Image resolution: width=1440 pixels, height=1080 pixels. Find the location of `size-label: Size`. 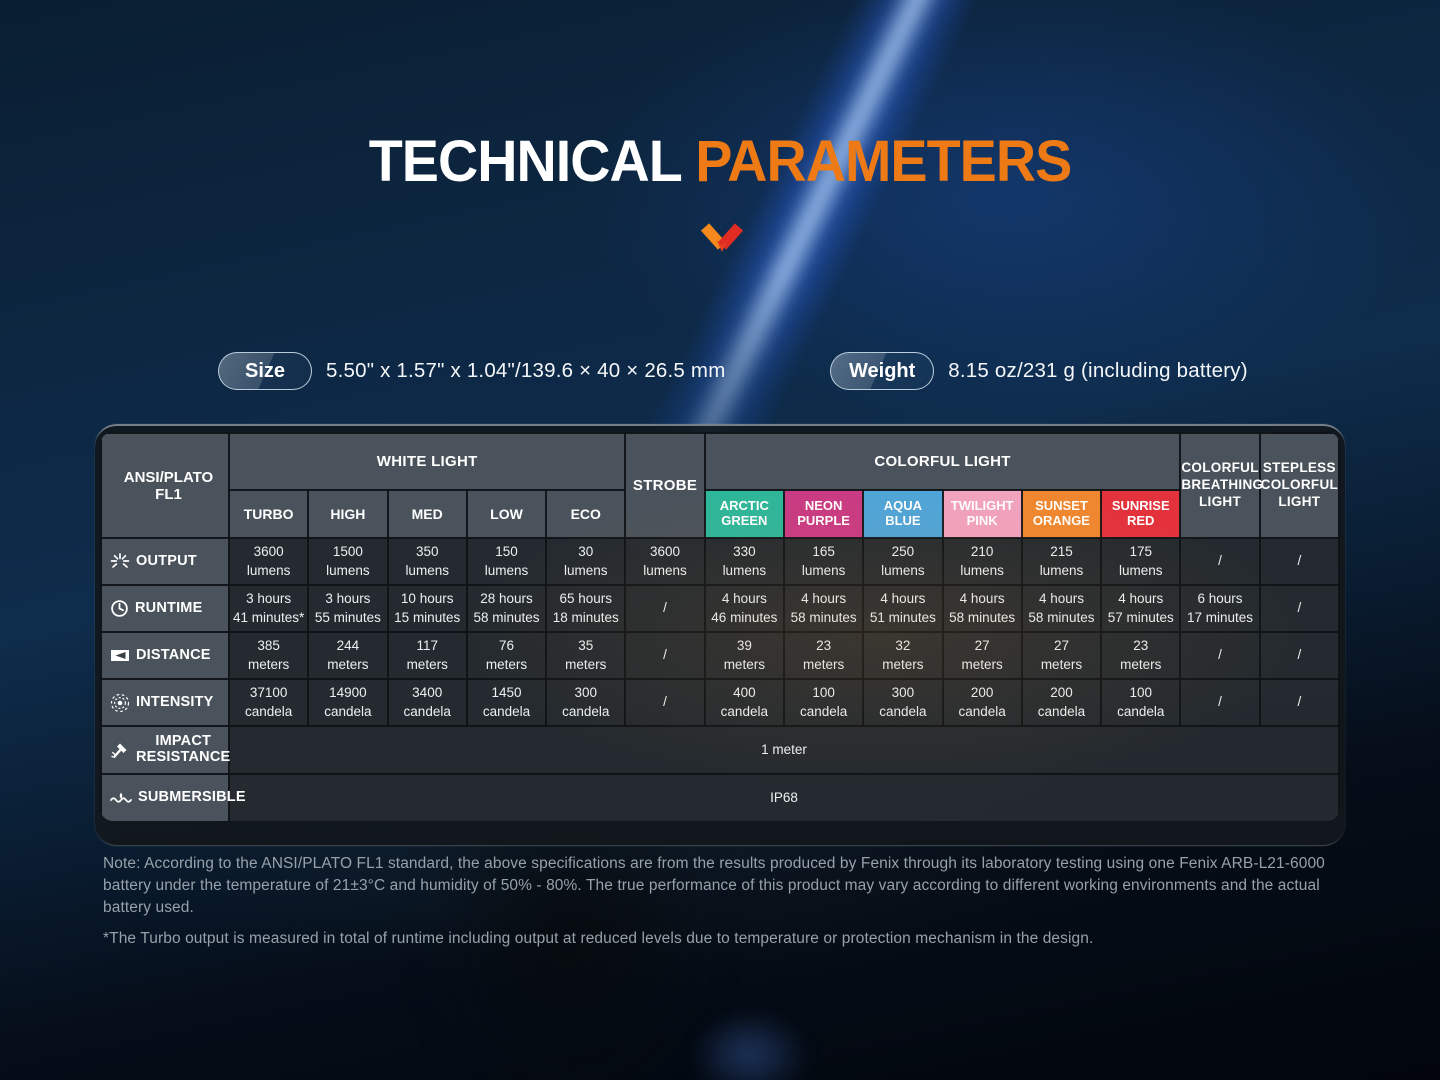

size-label: Size is located at coordinates (265, 370).